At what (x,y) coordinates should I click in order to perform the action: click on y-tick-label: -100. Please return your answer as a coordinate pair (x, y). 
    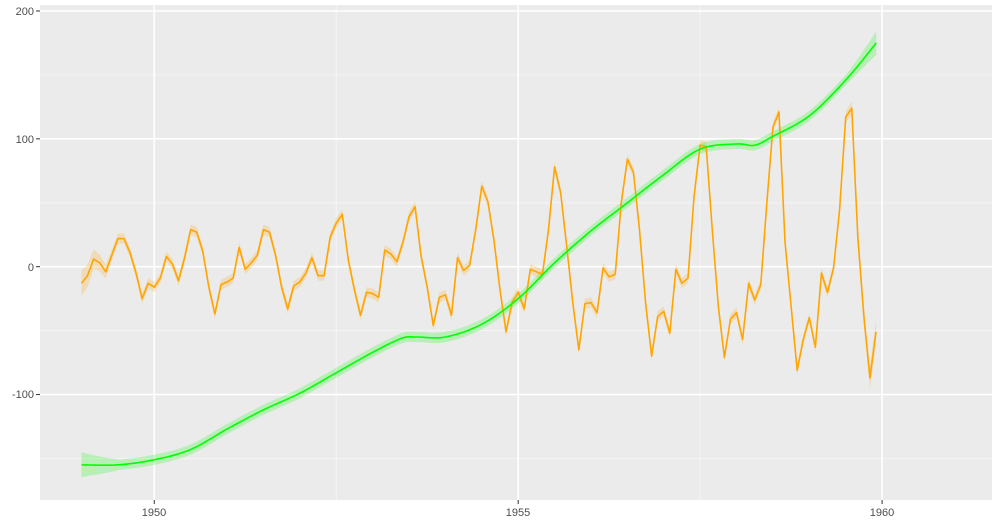
    Looking at the image, I should click on (23, 395).